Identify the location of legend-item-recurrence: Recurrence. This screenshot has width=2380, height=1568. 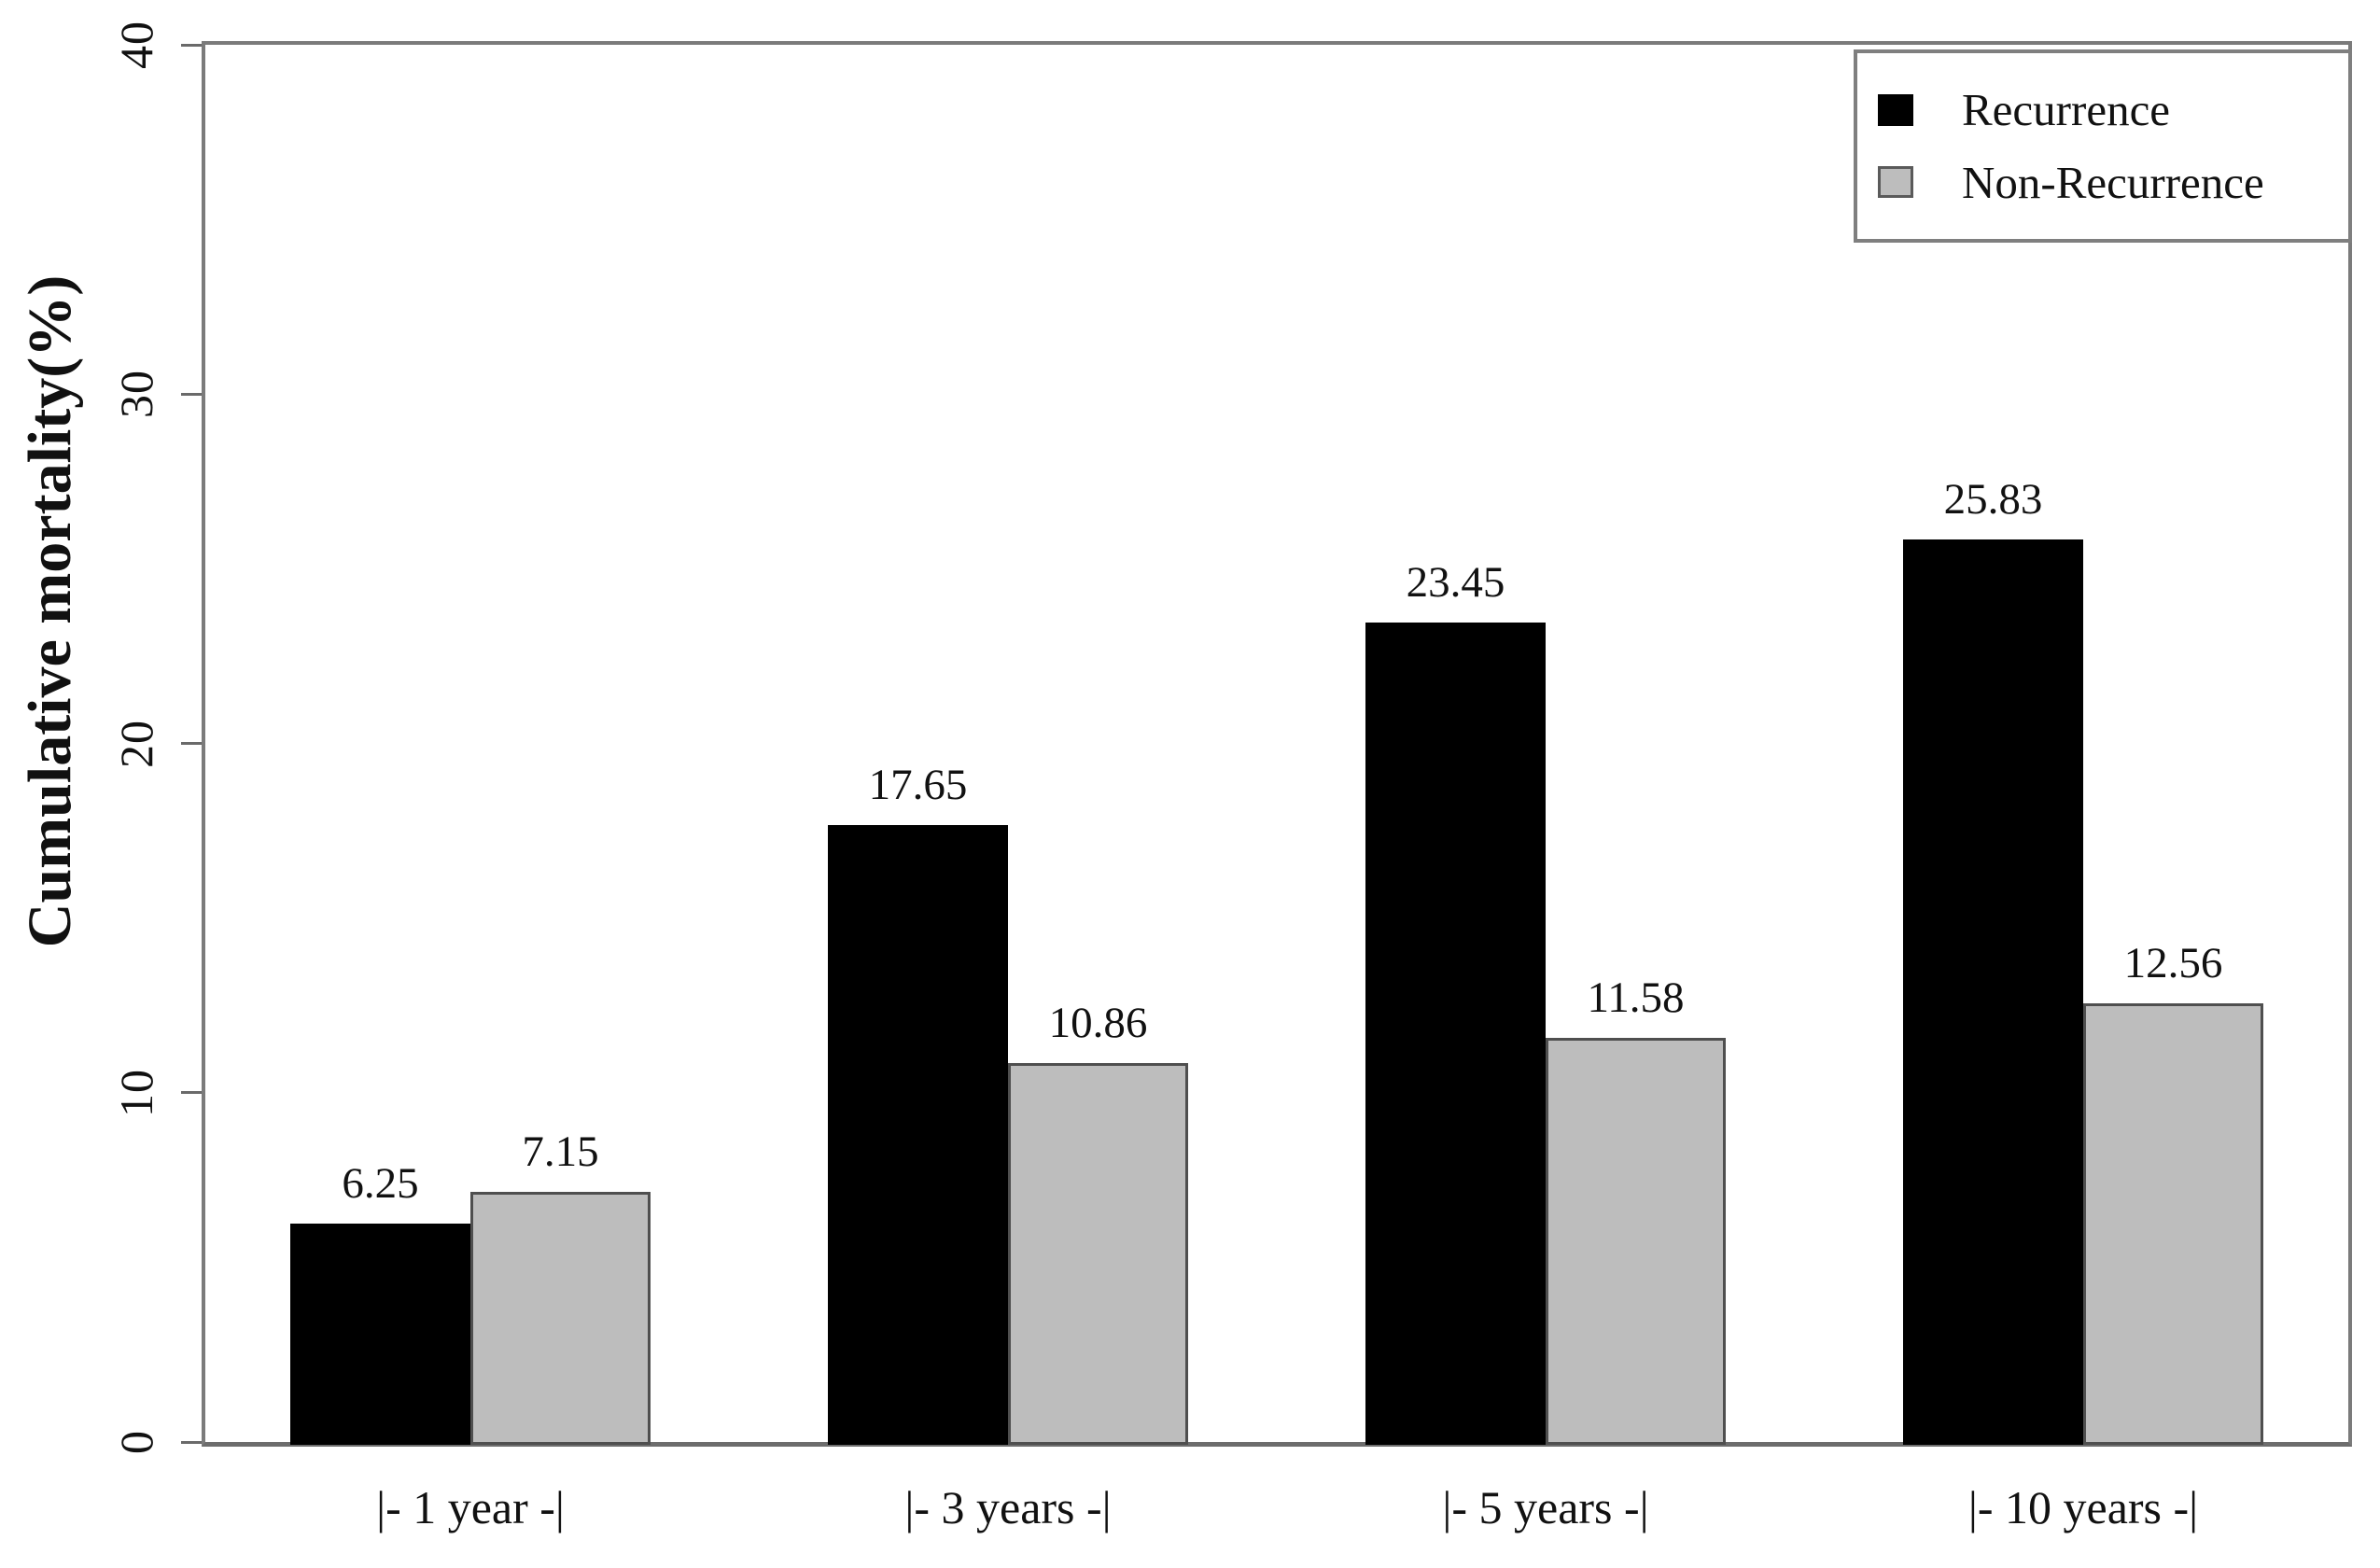
(2113, 109).